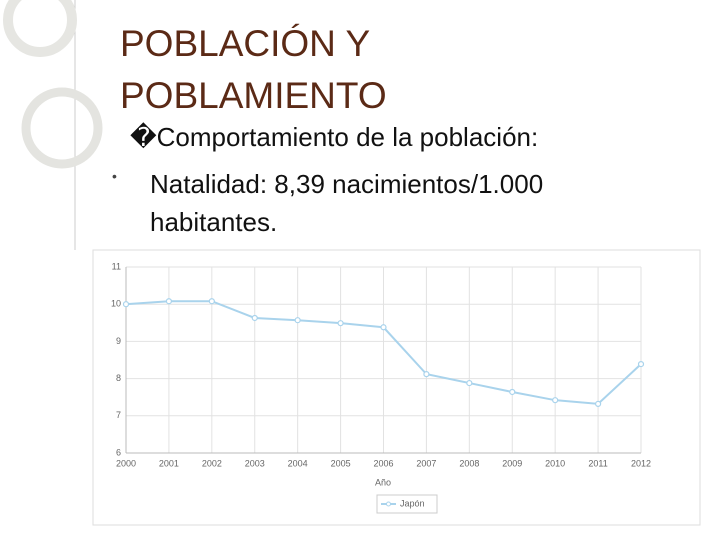  Describe the element at coordinates (426, 463) in the screenshot. I see `x-tick-label: 2007` at that location.